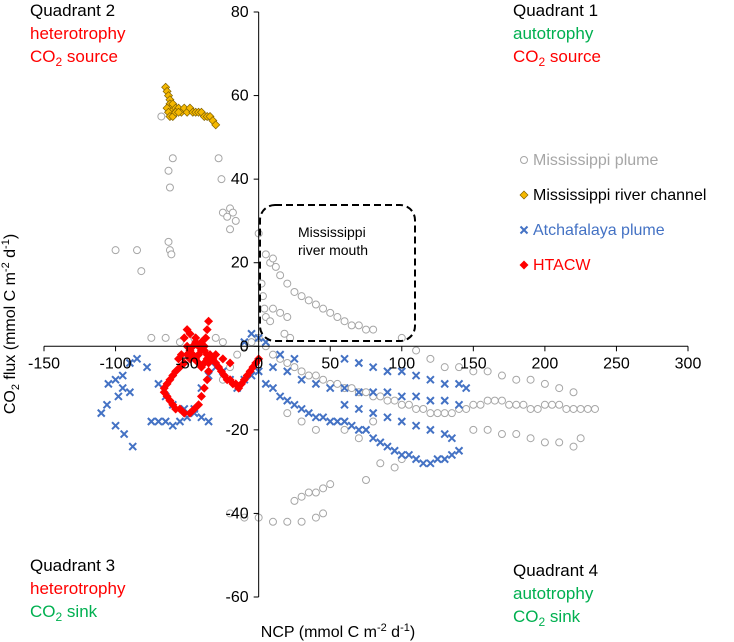  I want to click on x-tick-label: 200, so click(545, 363).